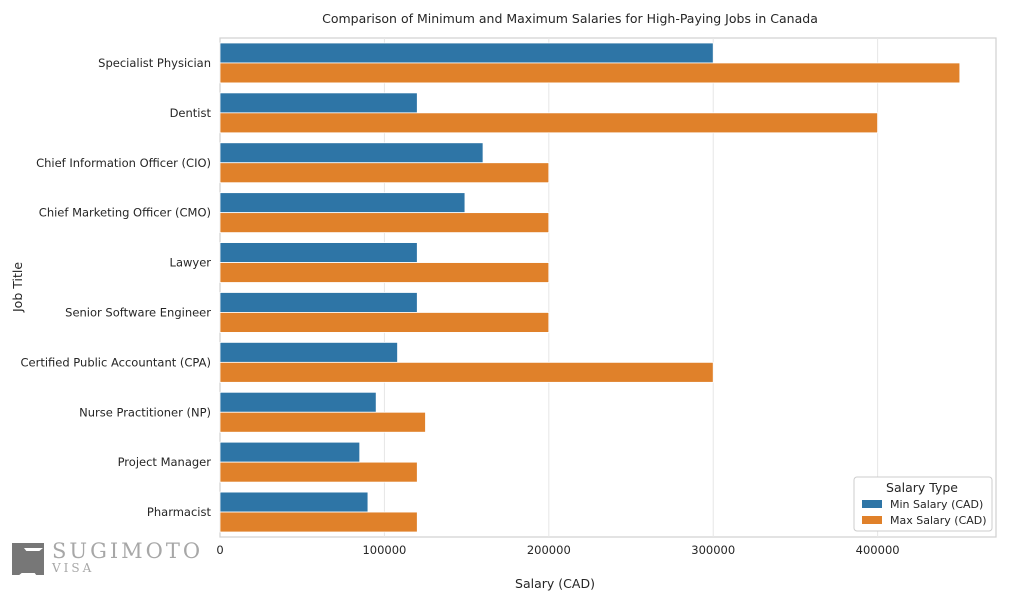 The height and width of the screenshot is (603, 1024). Describe the element at coordinates (878, 550) in the screenshot. I see `x-tick-label: 400000` at that location.